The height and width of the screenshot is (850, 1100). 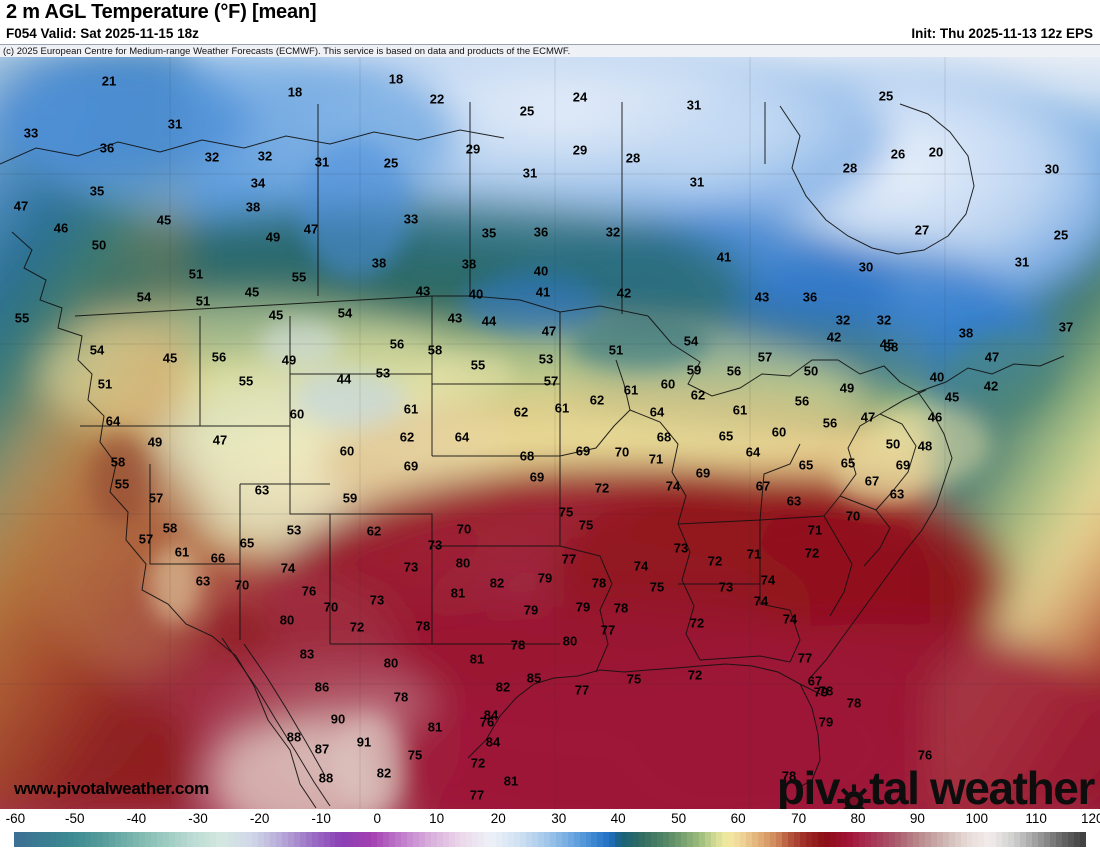 I want to click on colorbar-tick: 100, so click(x=977, y=818).